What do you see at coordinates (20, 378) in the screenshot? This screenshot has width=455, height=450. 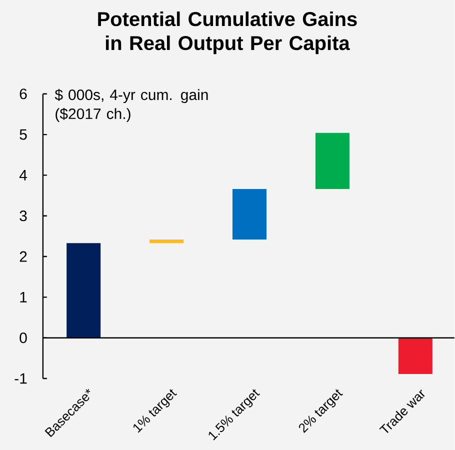 I see `y-tick-label: -1` at bounding box center [20, 378].